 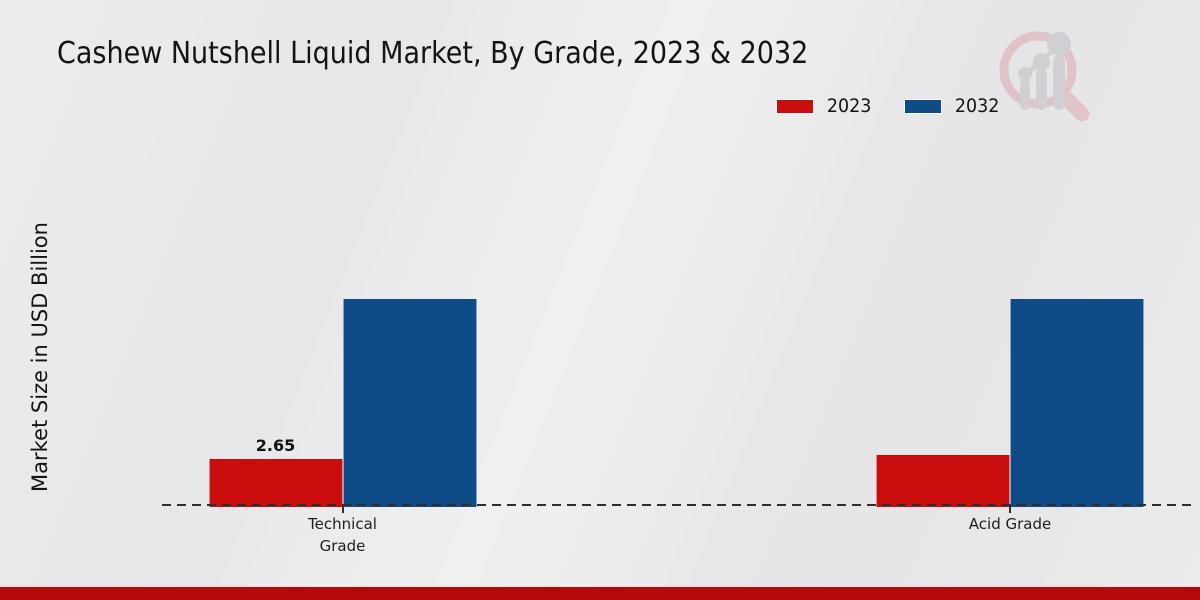 I want to click on bar-2023-technical-grade, so click(x=275, y=483).